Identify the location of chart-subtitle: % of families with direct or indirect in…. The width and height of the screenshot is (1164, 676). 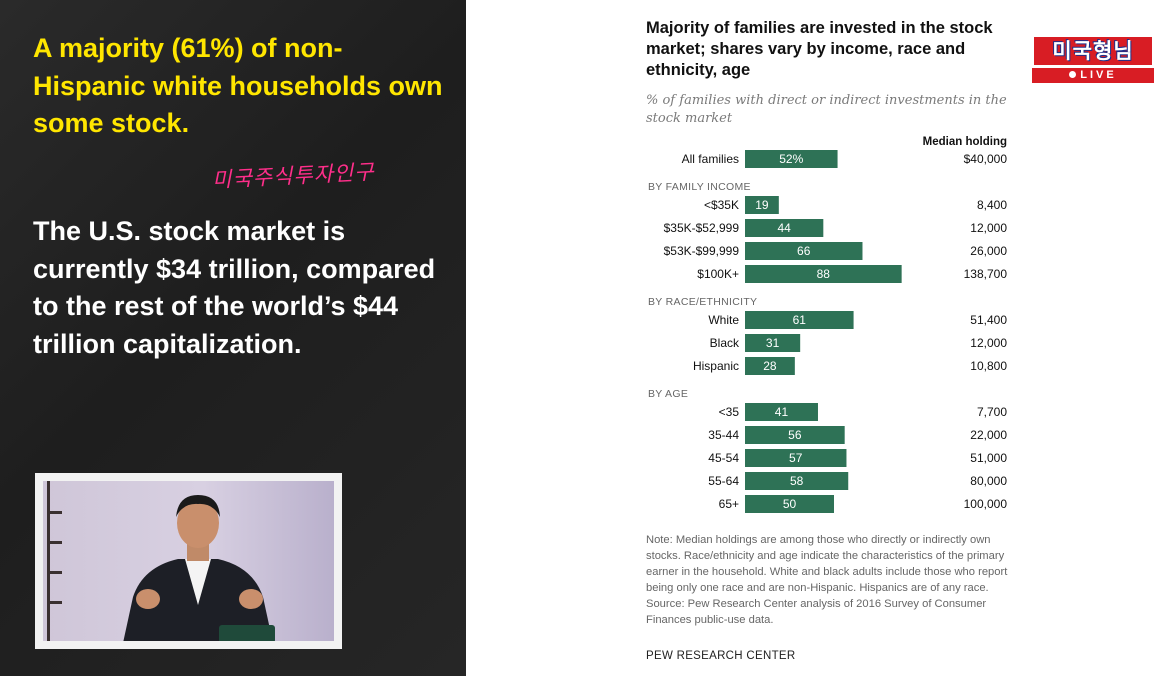
(826, 109).